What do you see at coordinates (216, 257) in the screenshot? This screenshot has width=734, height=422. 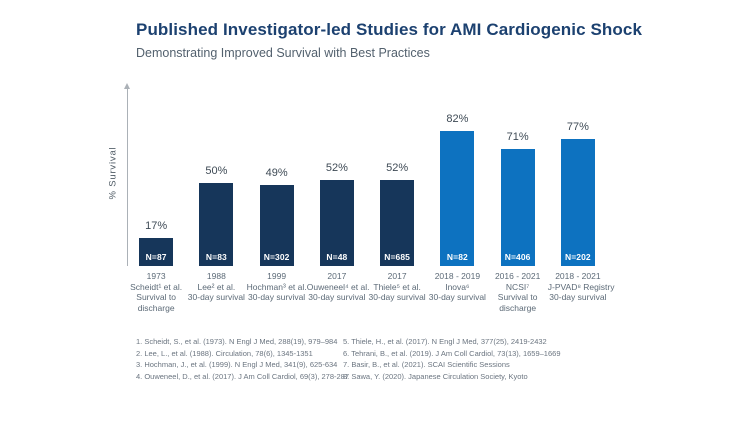 I see `bar-n-label: N=83` at bounding box center [216, 257].